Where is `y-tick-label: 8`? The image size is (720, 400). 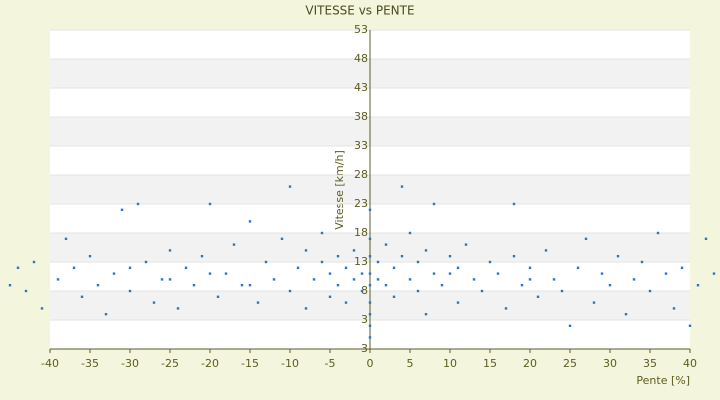
y-tick-label: 8 is located at coordinates (364, 290).